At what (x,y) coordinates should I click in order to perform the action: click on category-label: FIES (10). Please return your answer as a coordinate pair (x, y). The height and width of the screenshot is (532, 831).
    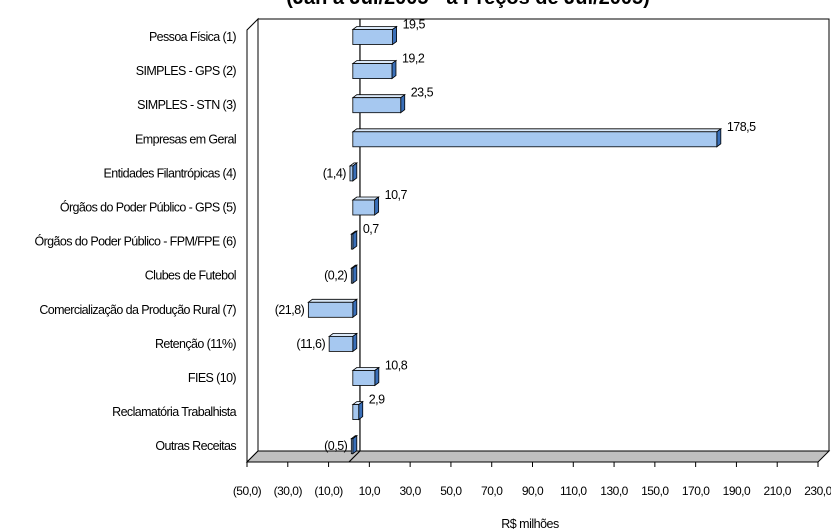
    Looking at the image, I should click on (212, 378).